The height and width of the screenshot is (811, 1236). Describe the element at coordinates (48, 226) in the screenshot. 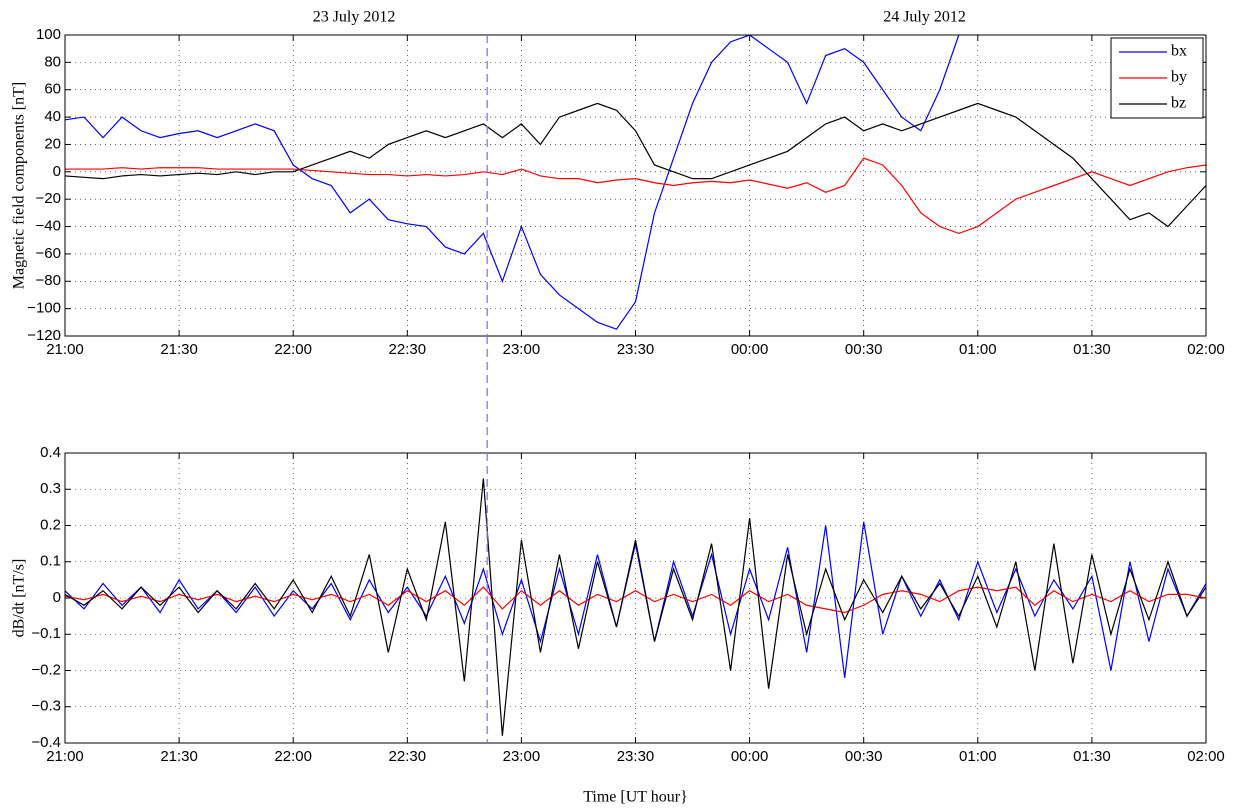

I see `y-tick-label: −40` at that location.